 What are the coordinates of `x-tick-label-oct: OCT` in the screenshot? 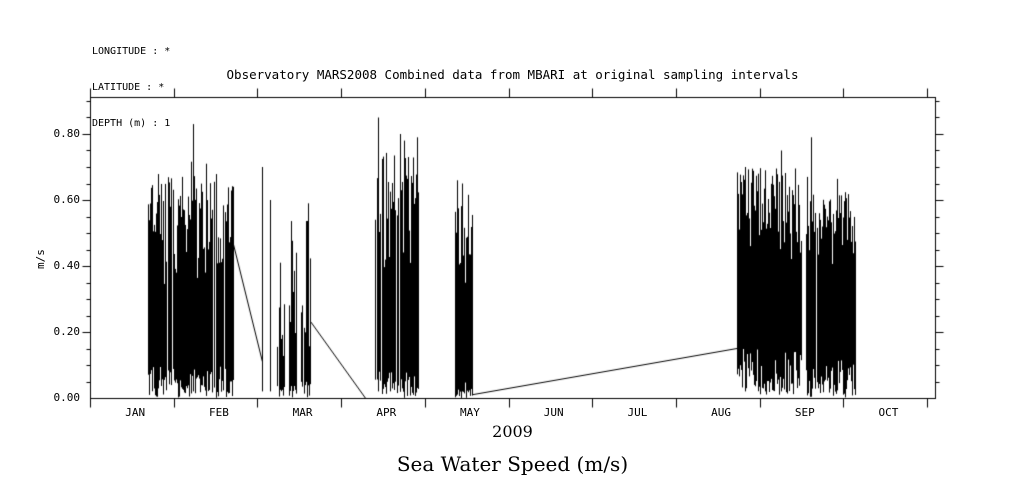 It's located at (888, 412).